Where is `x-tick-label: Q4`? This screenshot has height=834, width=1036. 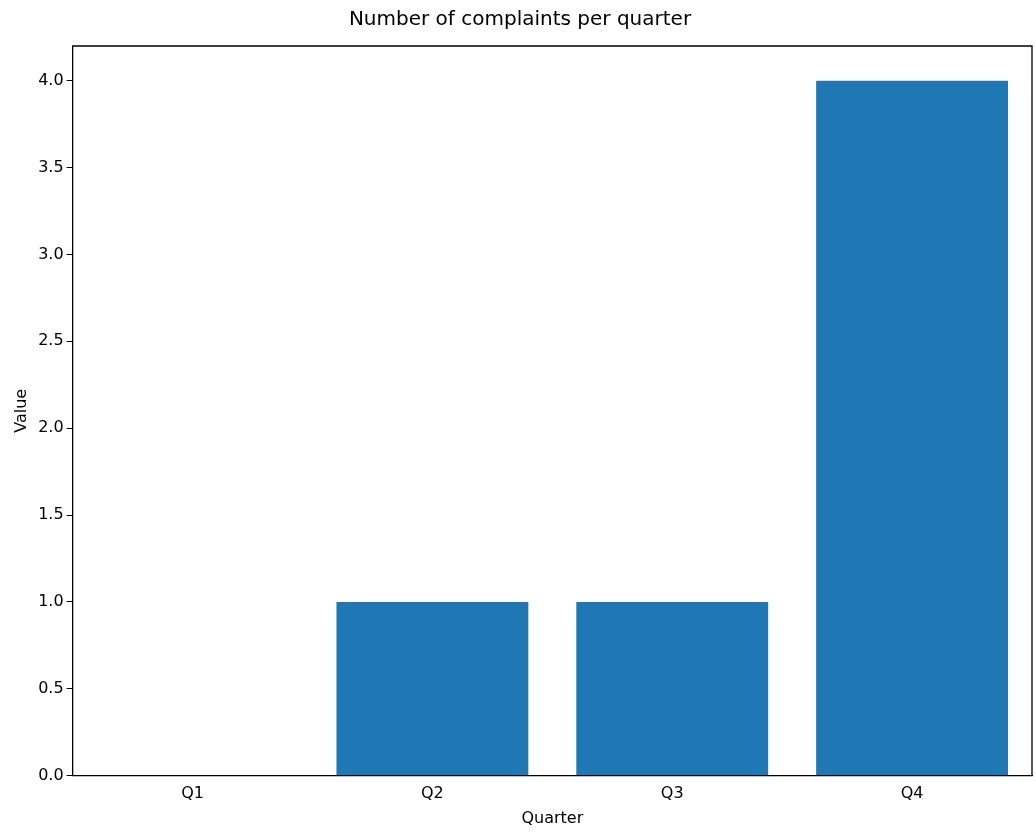 x-tick-label: Q4 is located at coordinates (912, 793).